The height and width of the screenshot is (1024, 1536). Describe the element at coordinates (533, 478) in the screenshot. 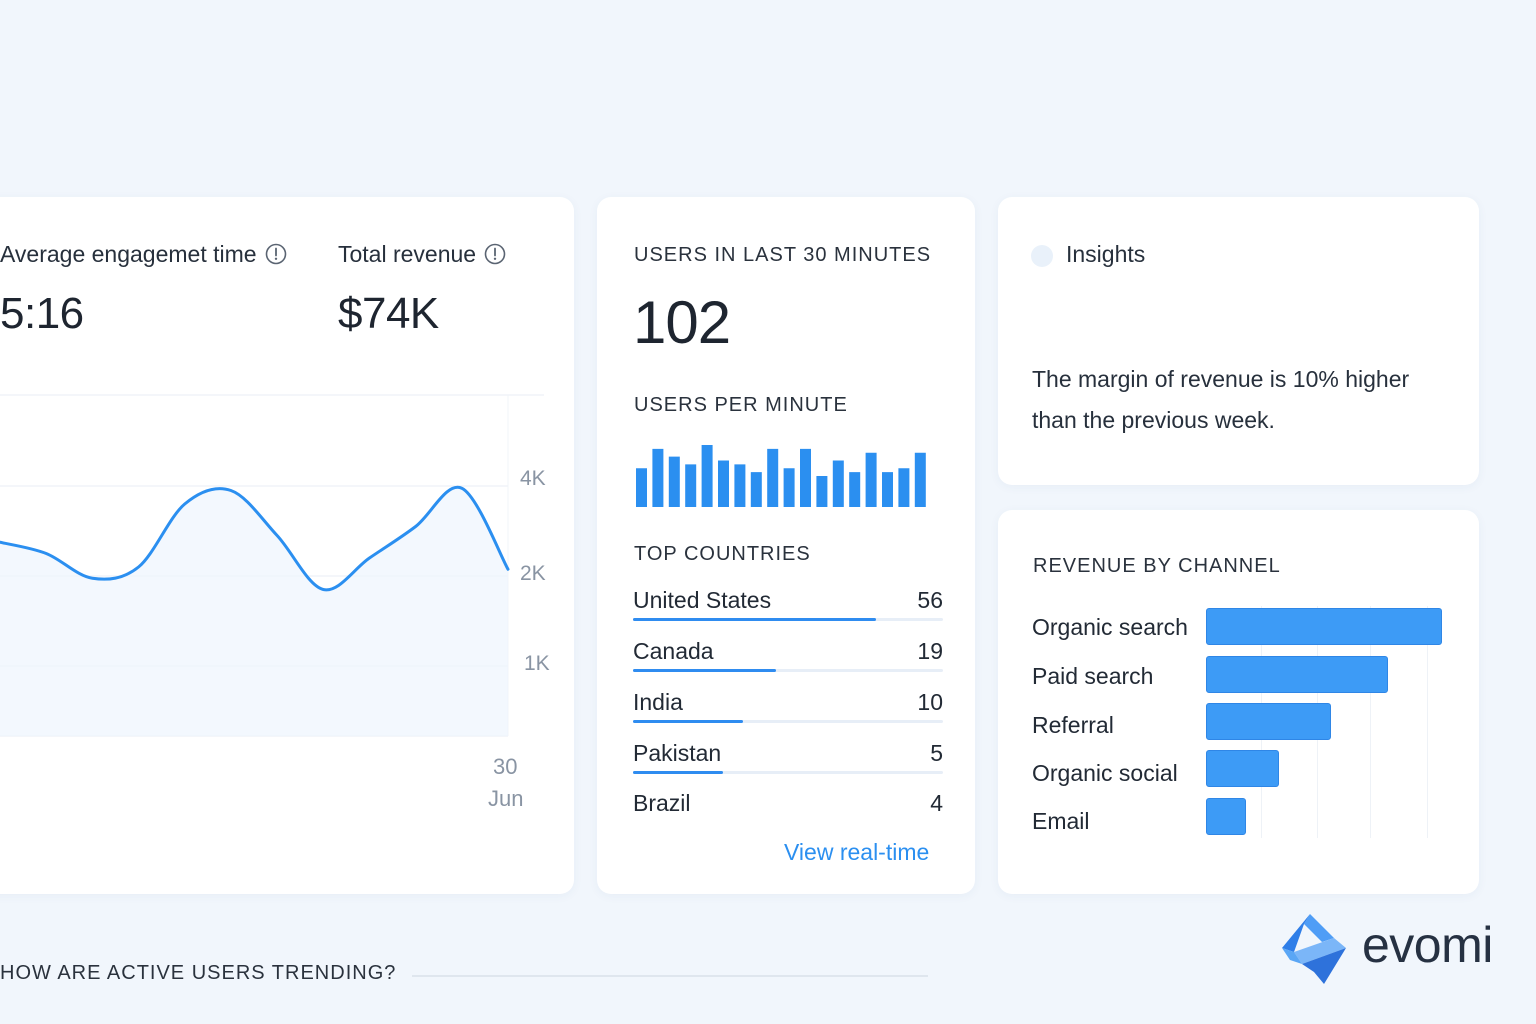

I see `y-tick-label: 4K` at that location.